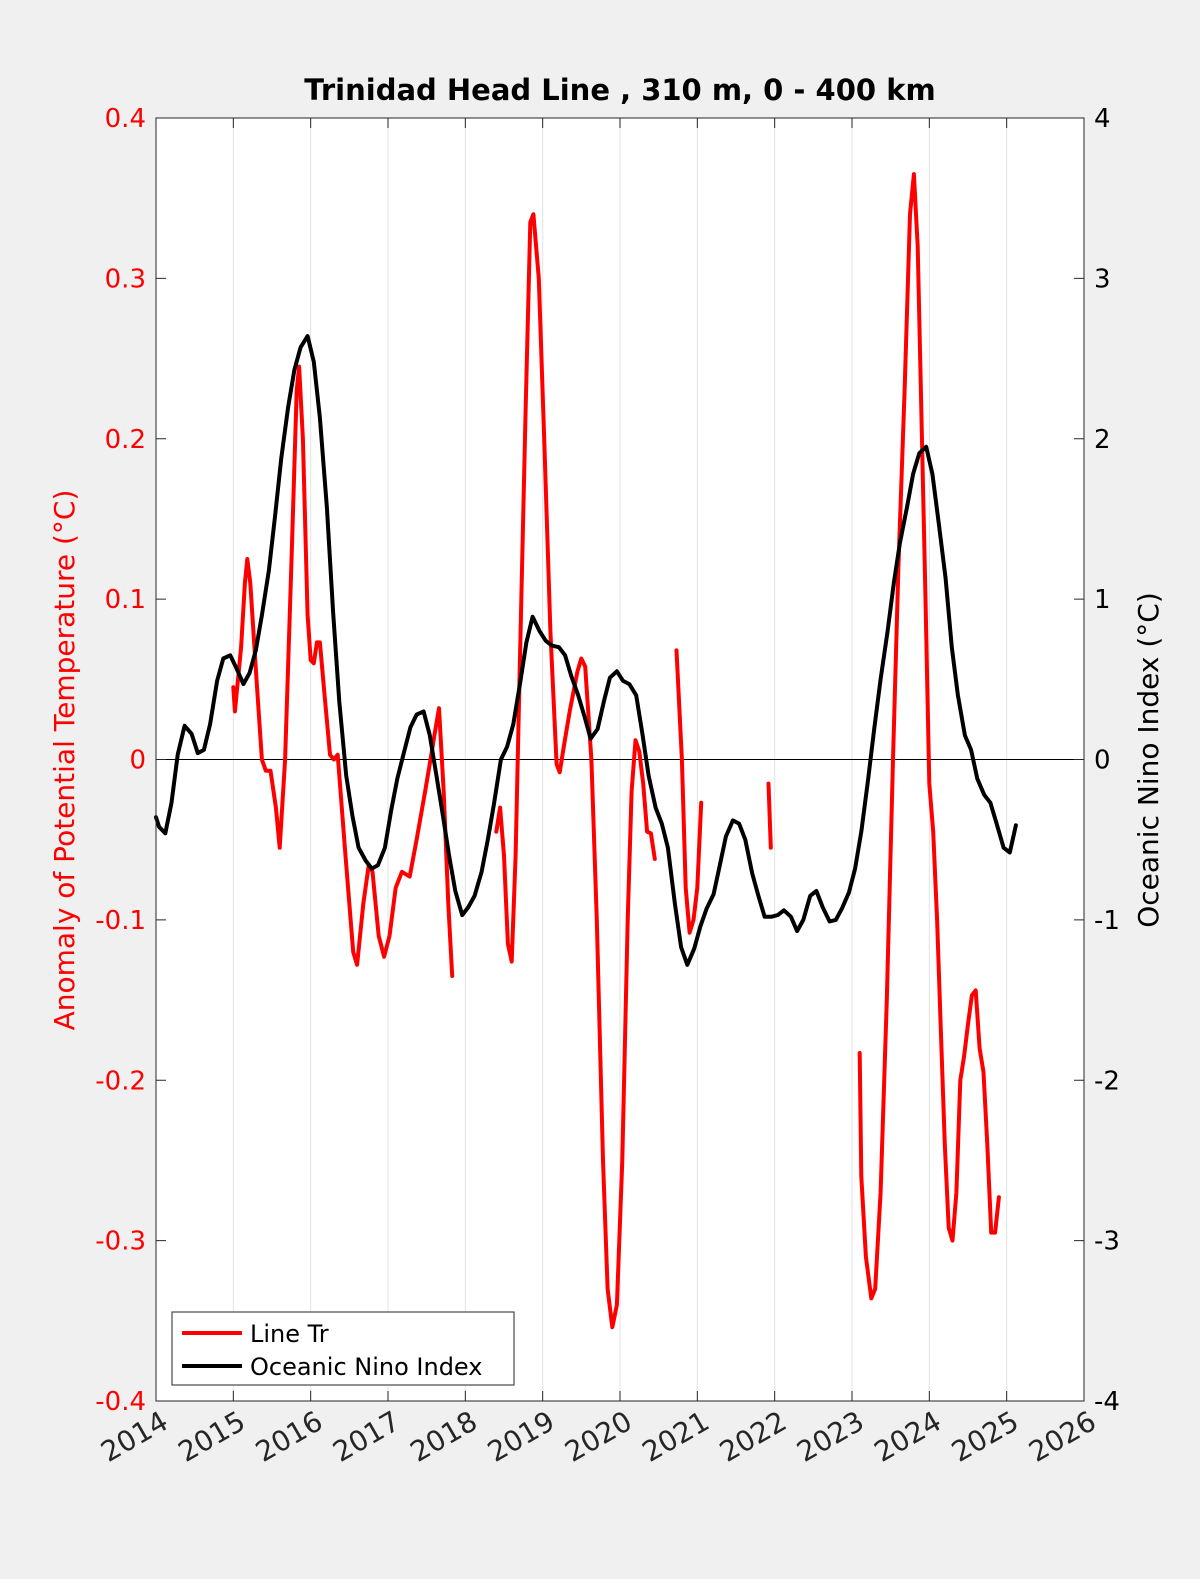 This screenshot has width=1200, height=1579. I want to click on x-tick-label: 2024, so click(908, 1436).